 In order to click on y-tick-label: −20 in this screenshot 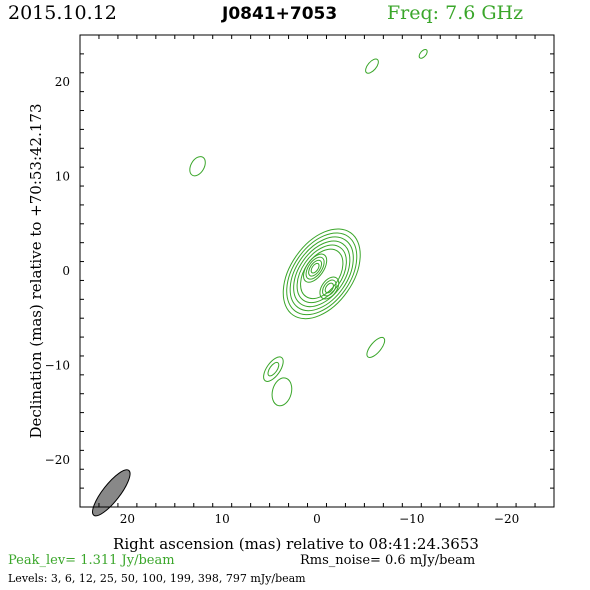, I will do `click(57, 460)`.